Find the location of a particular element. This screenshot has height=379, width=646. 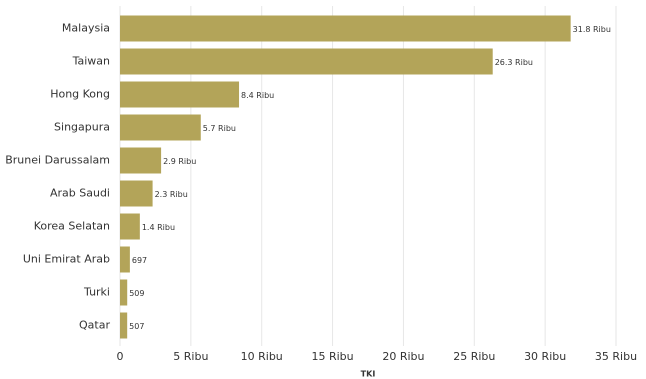

value-label: 697 is located at coordinates (139, 260).